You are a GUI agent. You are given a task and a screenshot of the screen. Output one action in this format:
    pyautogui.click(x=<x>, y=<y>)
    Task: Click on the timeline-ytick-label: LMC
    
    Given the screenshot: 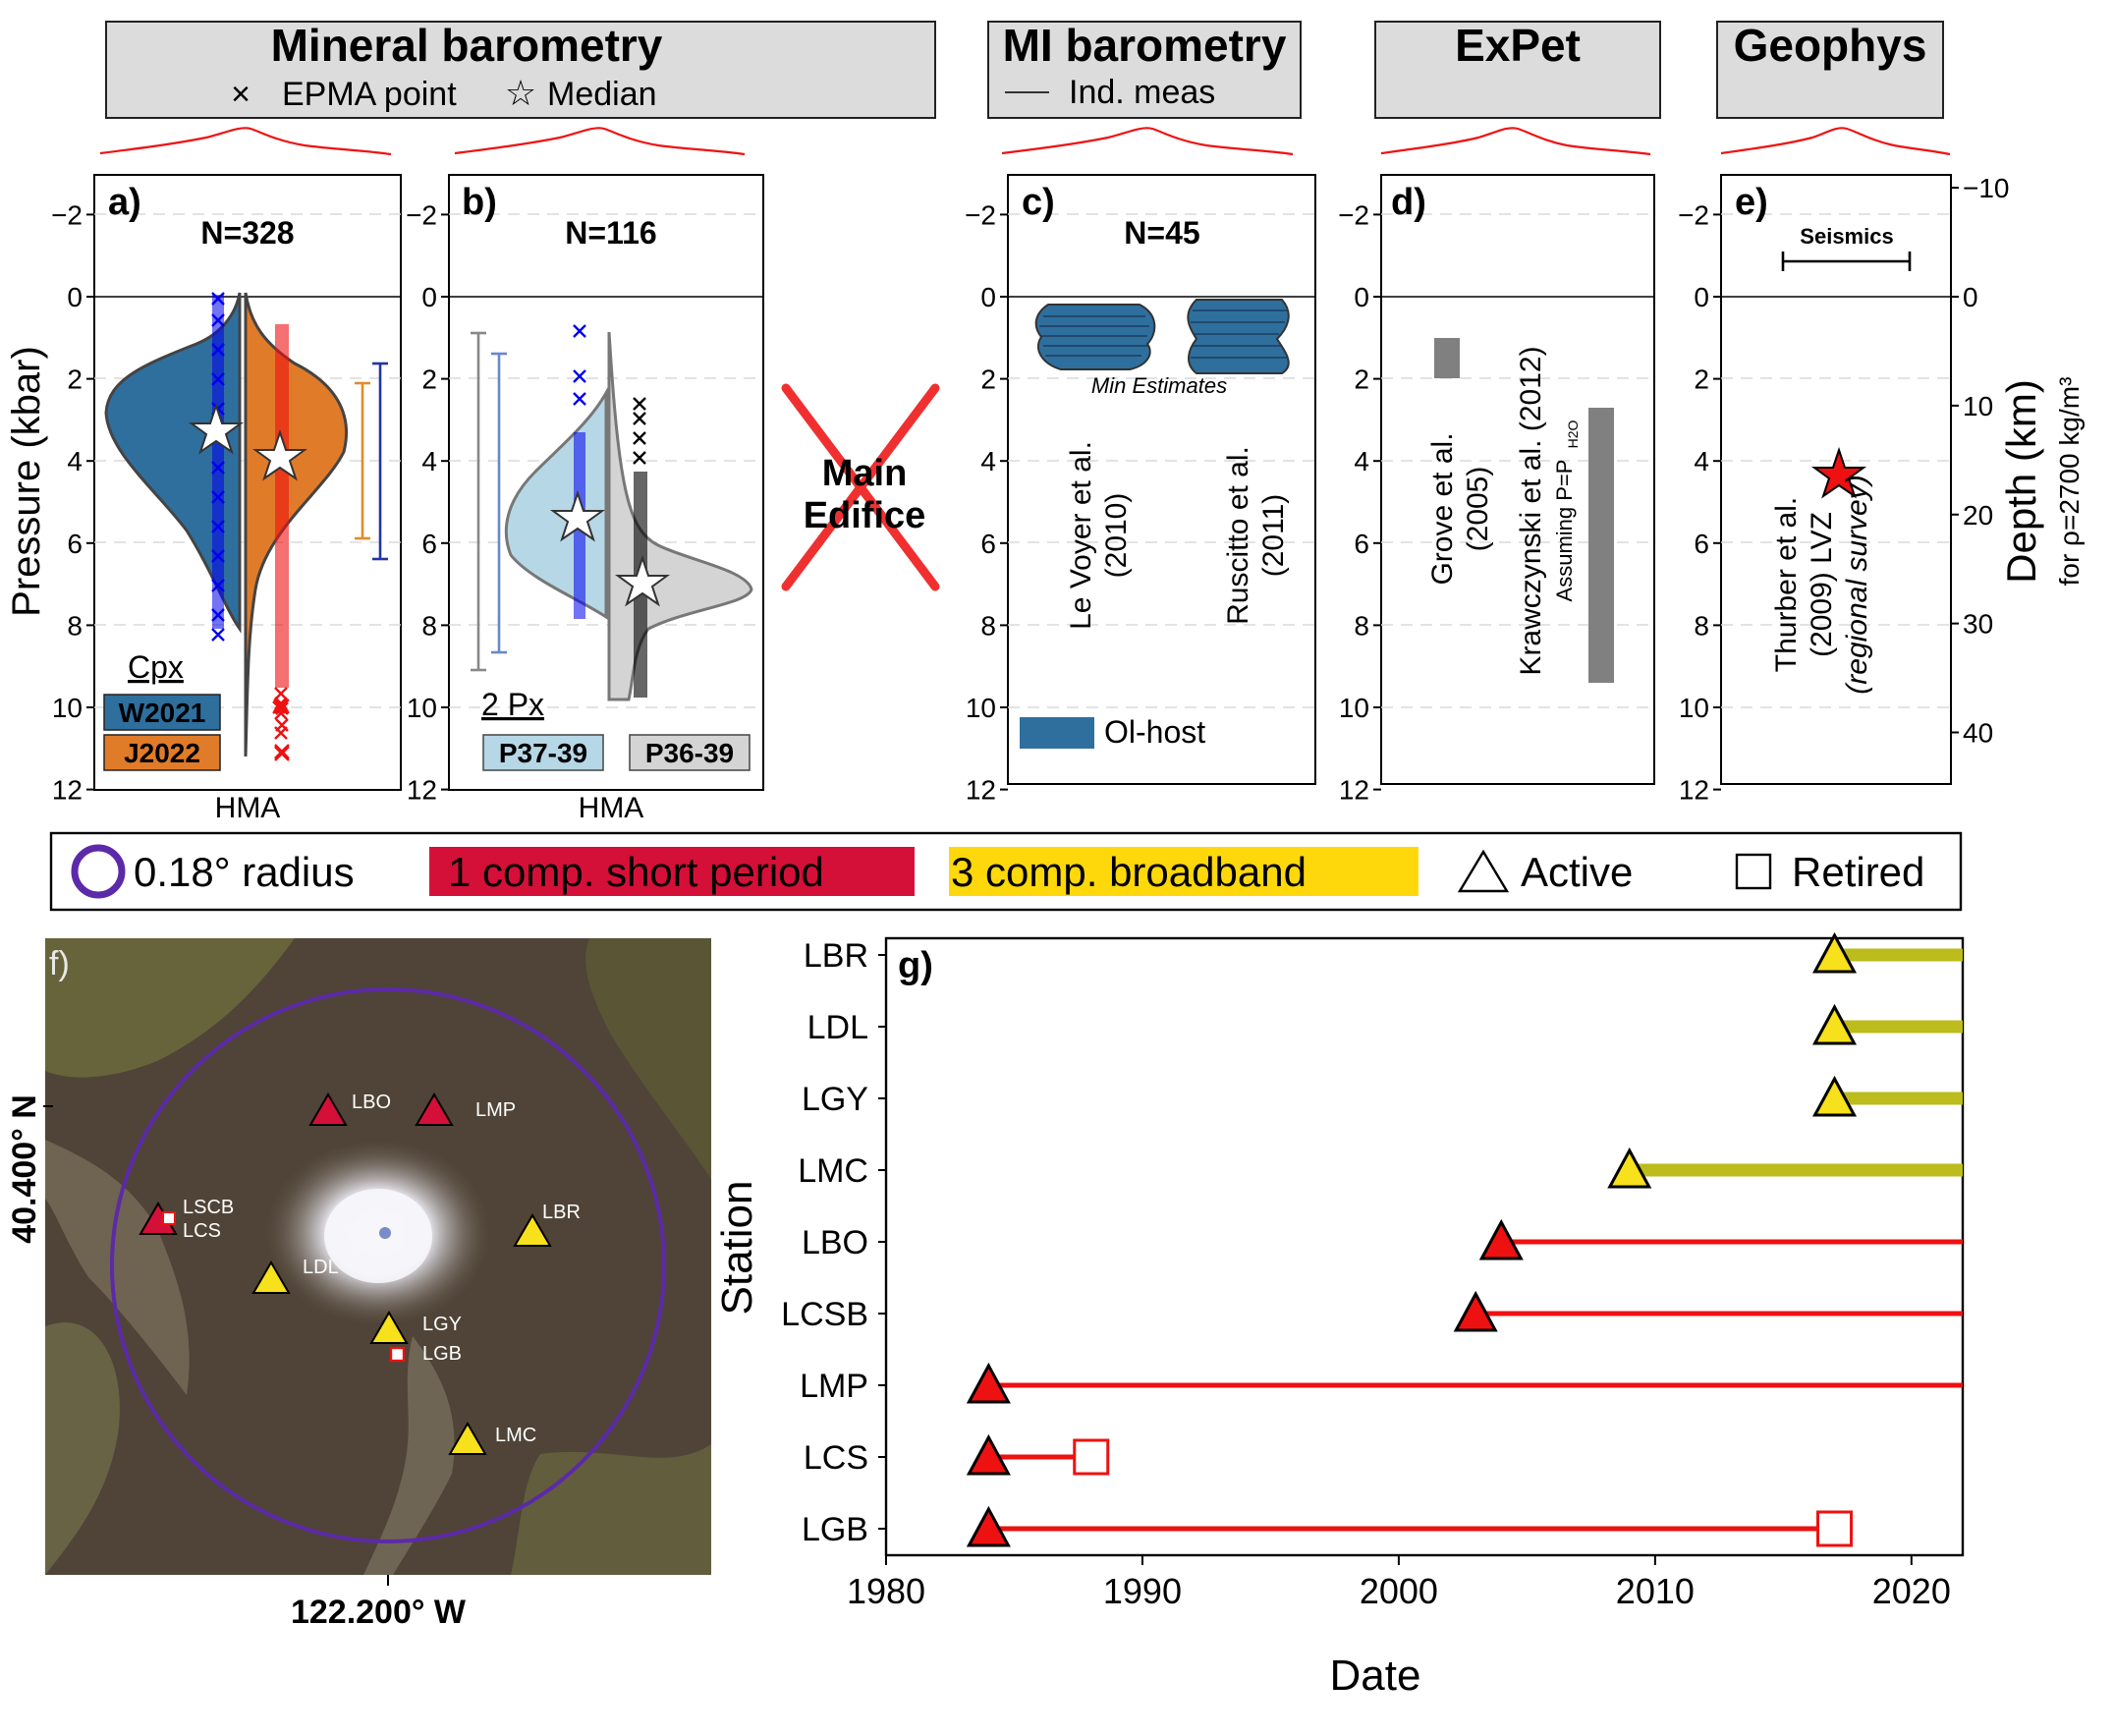 What is the action you would take?
    pyautogui.click(x=833, y=1171)
    